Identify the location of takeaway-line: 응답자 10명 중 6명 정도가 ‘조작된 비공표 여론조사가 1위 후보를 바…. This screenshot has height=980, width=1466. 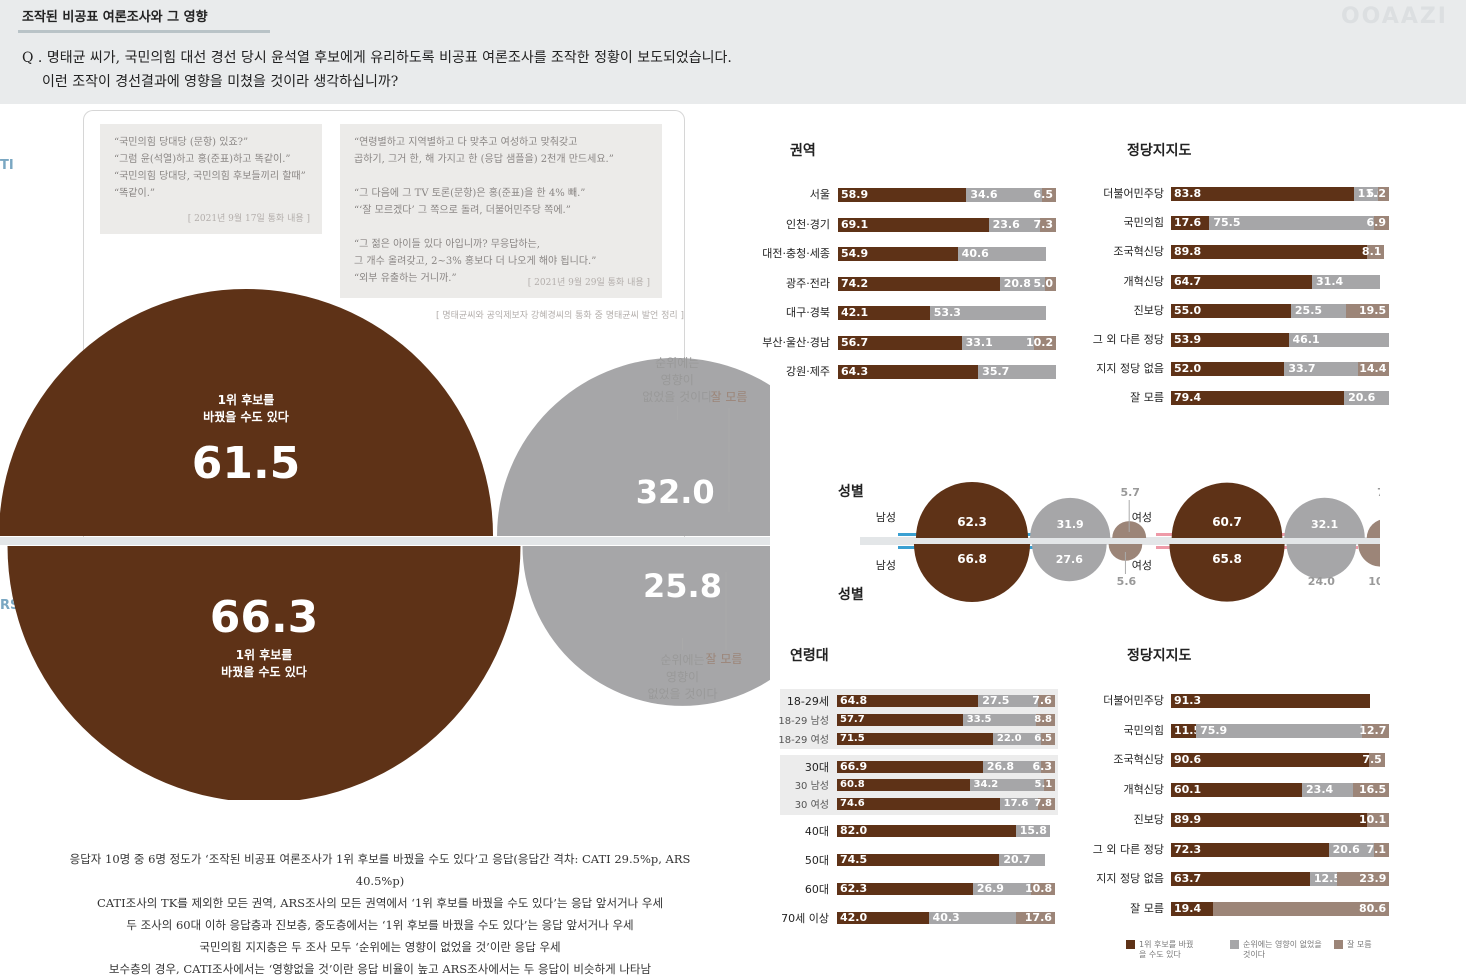
(380, 870).